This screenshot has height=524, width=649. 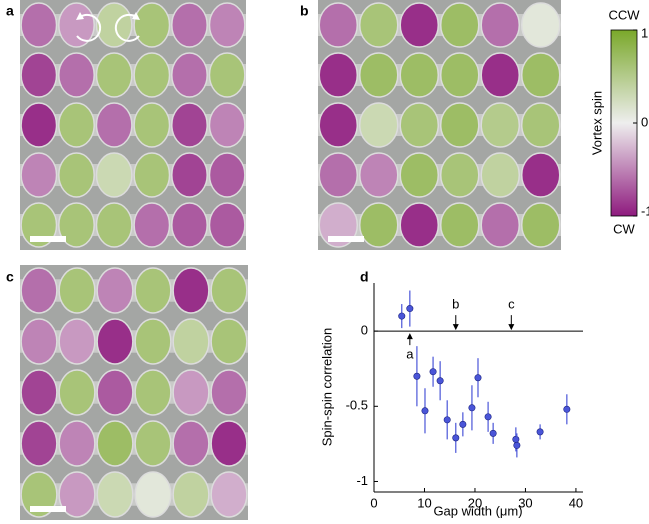 What do you see at coordinates (645, 210) in the screenshot?
I see `colorbar-tick-label: -1` at bounding box center [645, 210].